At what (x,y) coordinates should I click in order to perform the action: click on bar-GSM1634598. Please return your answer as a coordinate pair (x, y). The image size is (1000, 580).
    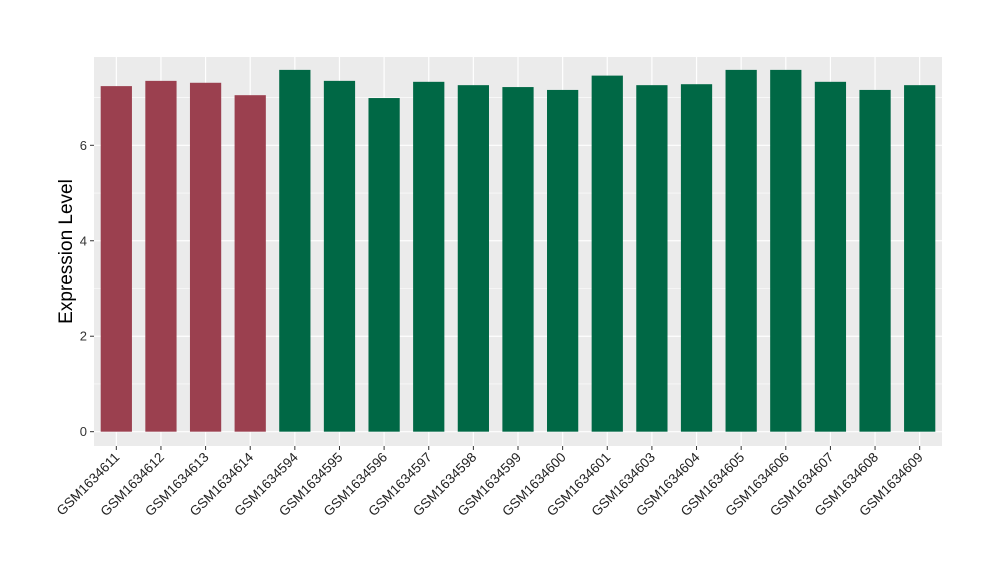
    Looking at the image, I should click on (473, 258).